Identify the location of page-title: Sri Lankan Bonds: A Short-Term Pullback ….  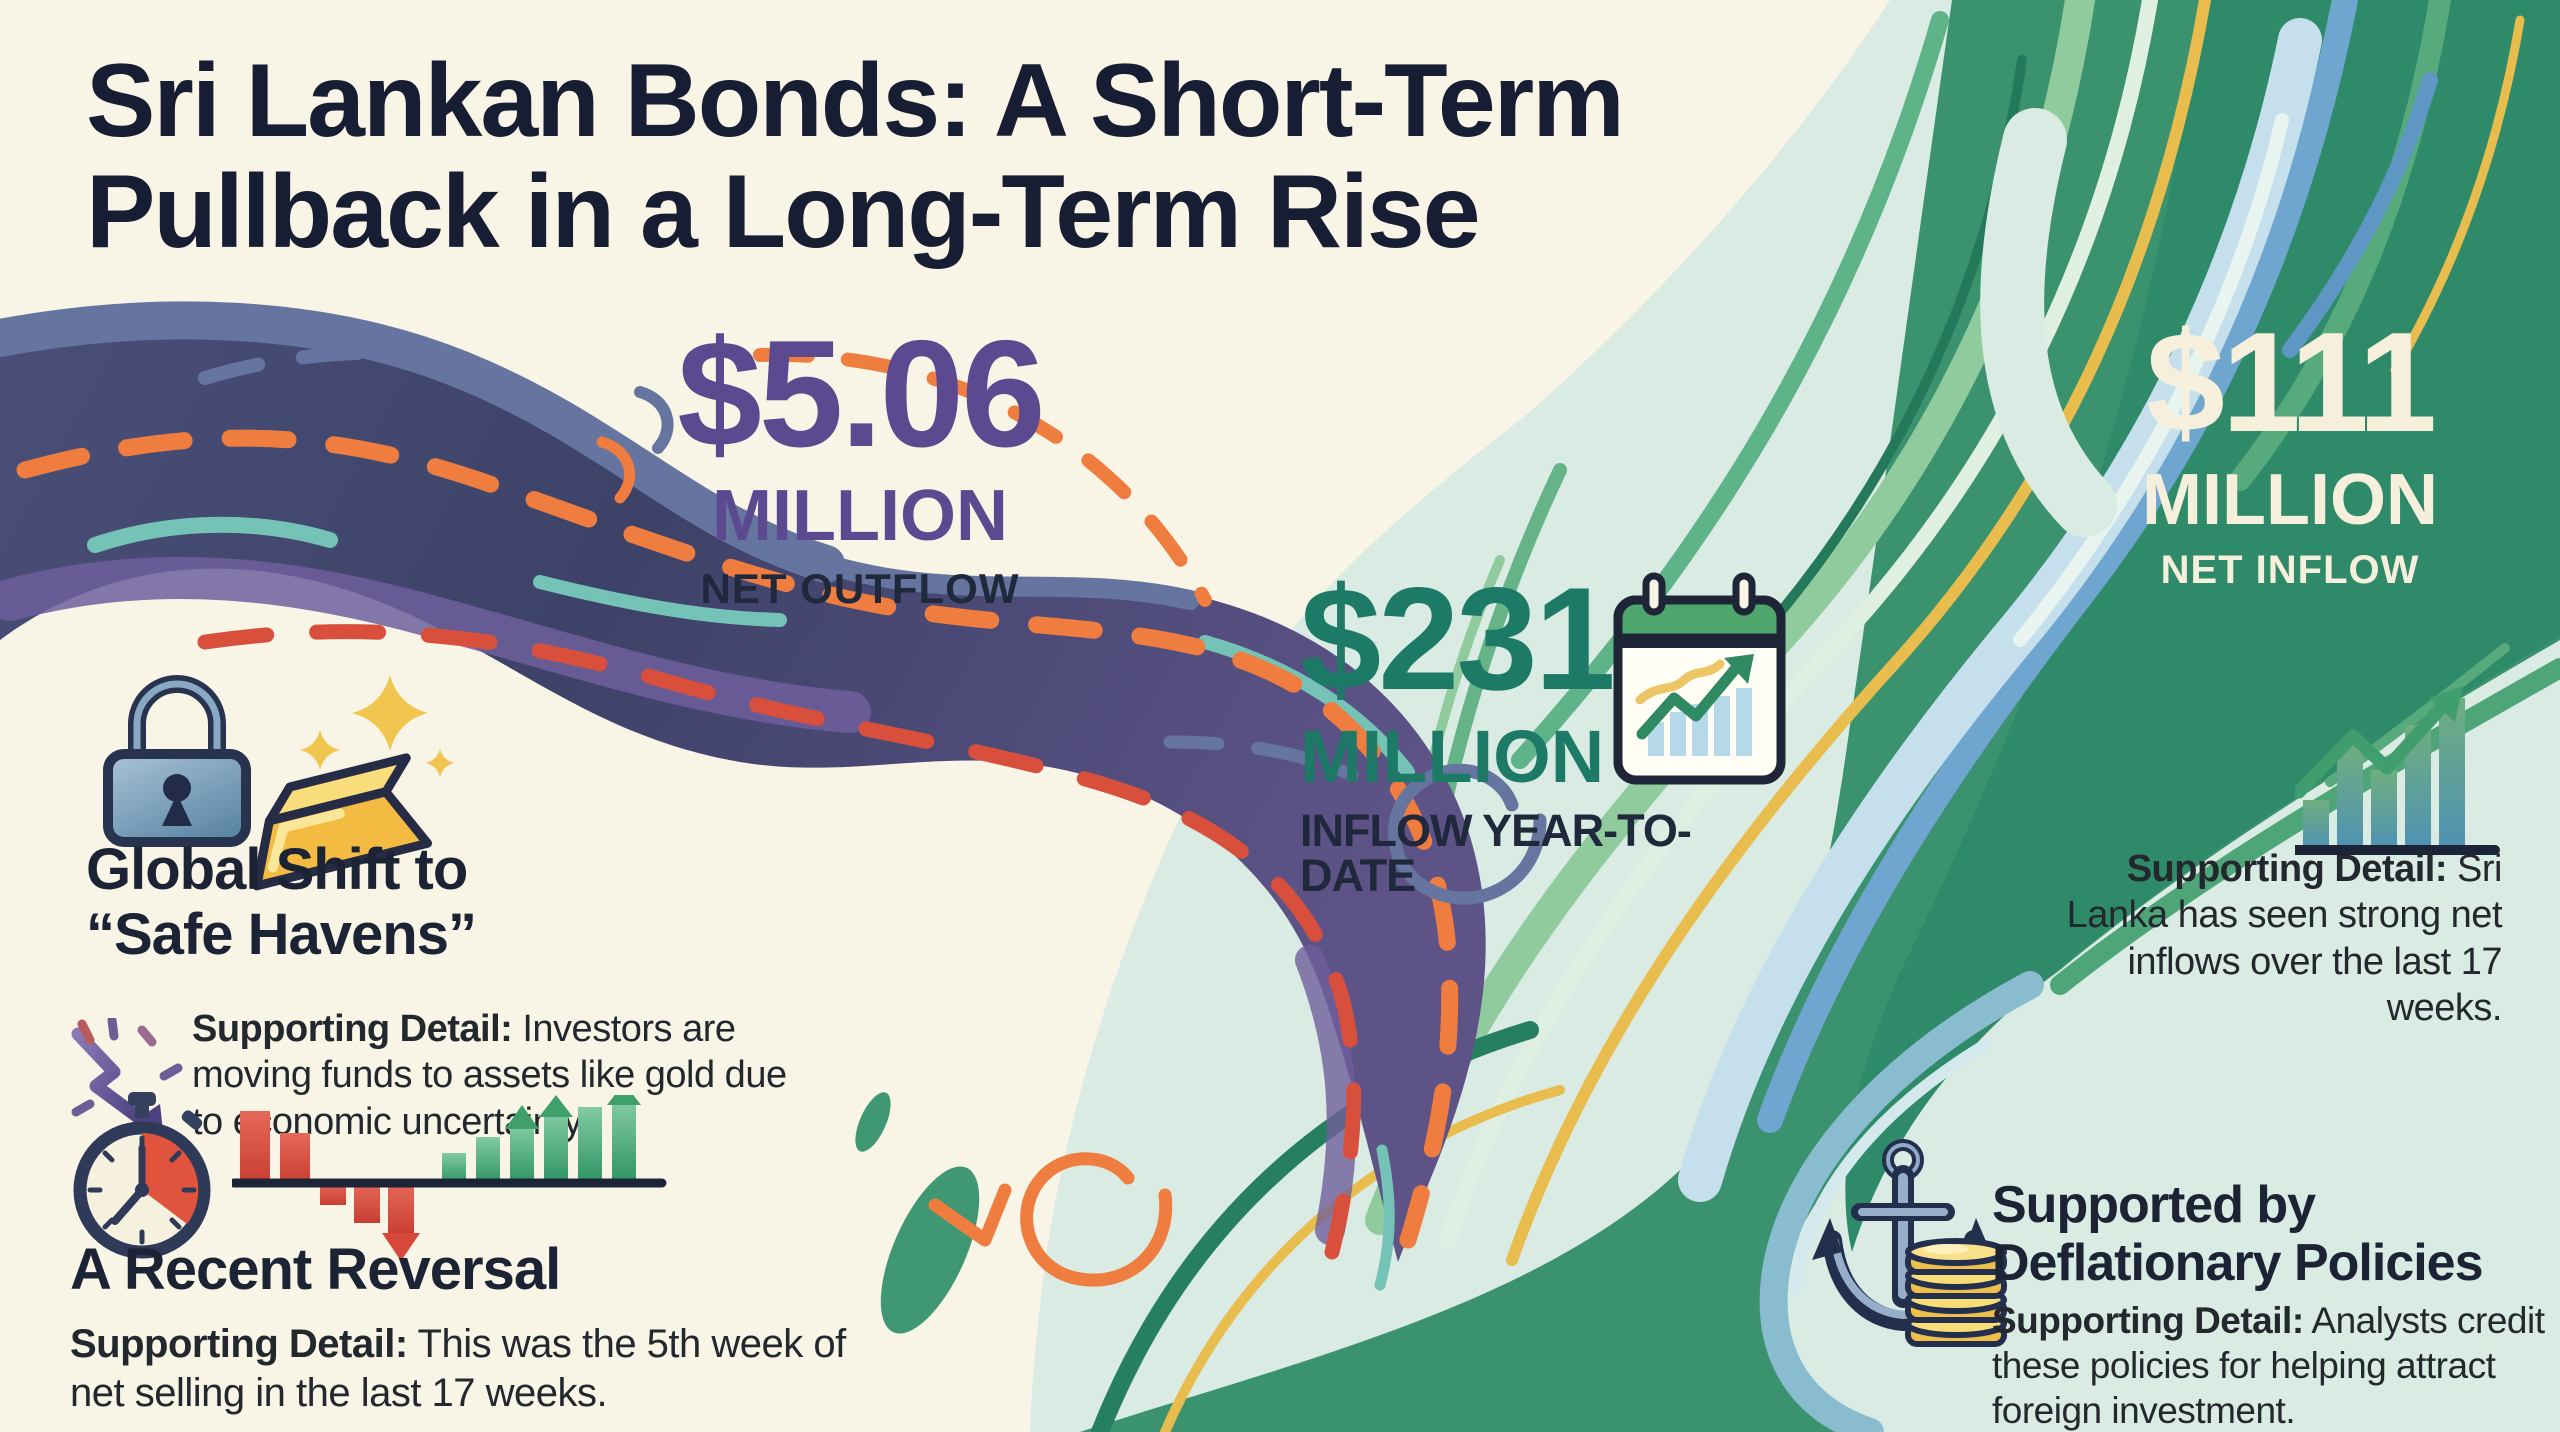
(946, 157).